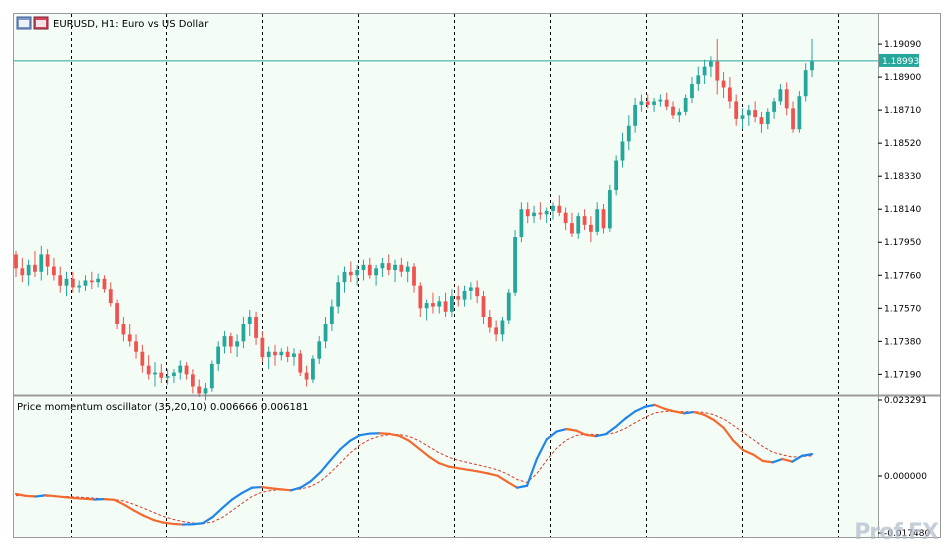 This screenshot has width=944, height=547. Describe the element at coordinates (902, 78) in the screenshot. I see `price-tick-label: 1.18900` at that location.